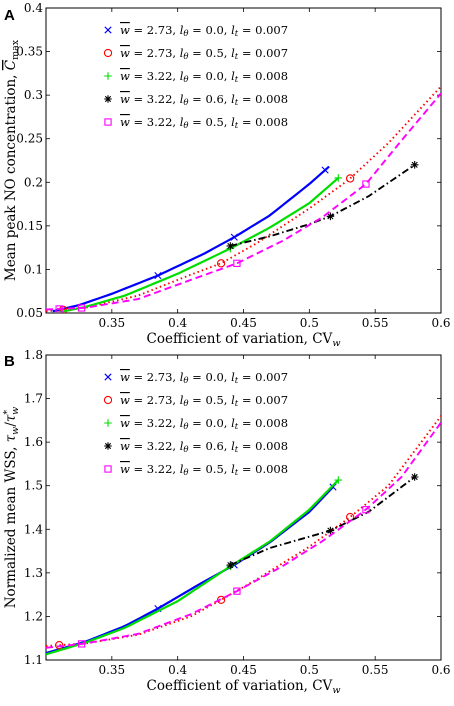 The image size is (454, 706). What do you see at coordinates (33, 355) in the screenshot?
I see `y-tick-label: 1.8` at bounding box center [33, 355].